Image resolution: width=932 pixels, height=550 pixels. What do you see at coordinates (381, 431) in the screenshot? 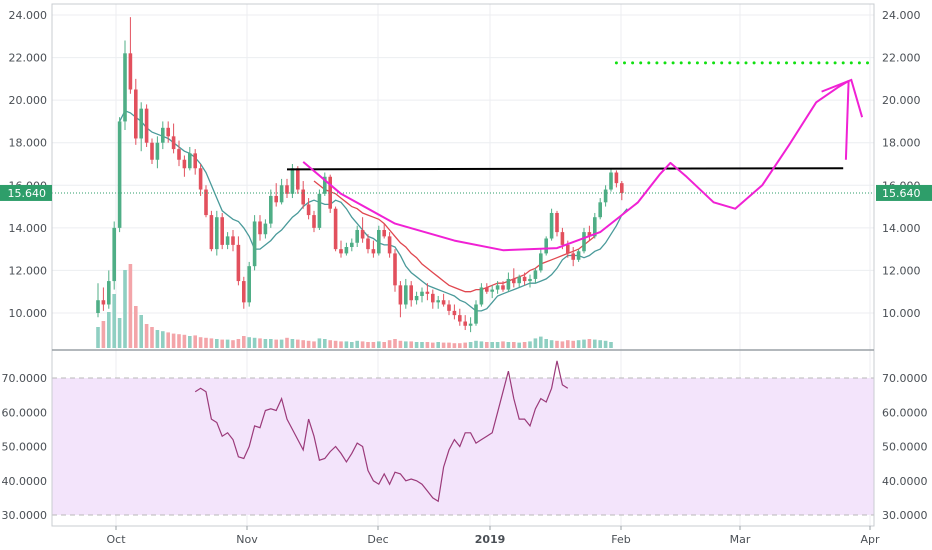
I see `rsi-line` at bounding box center [381, 431].